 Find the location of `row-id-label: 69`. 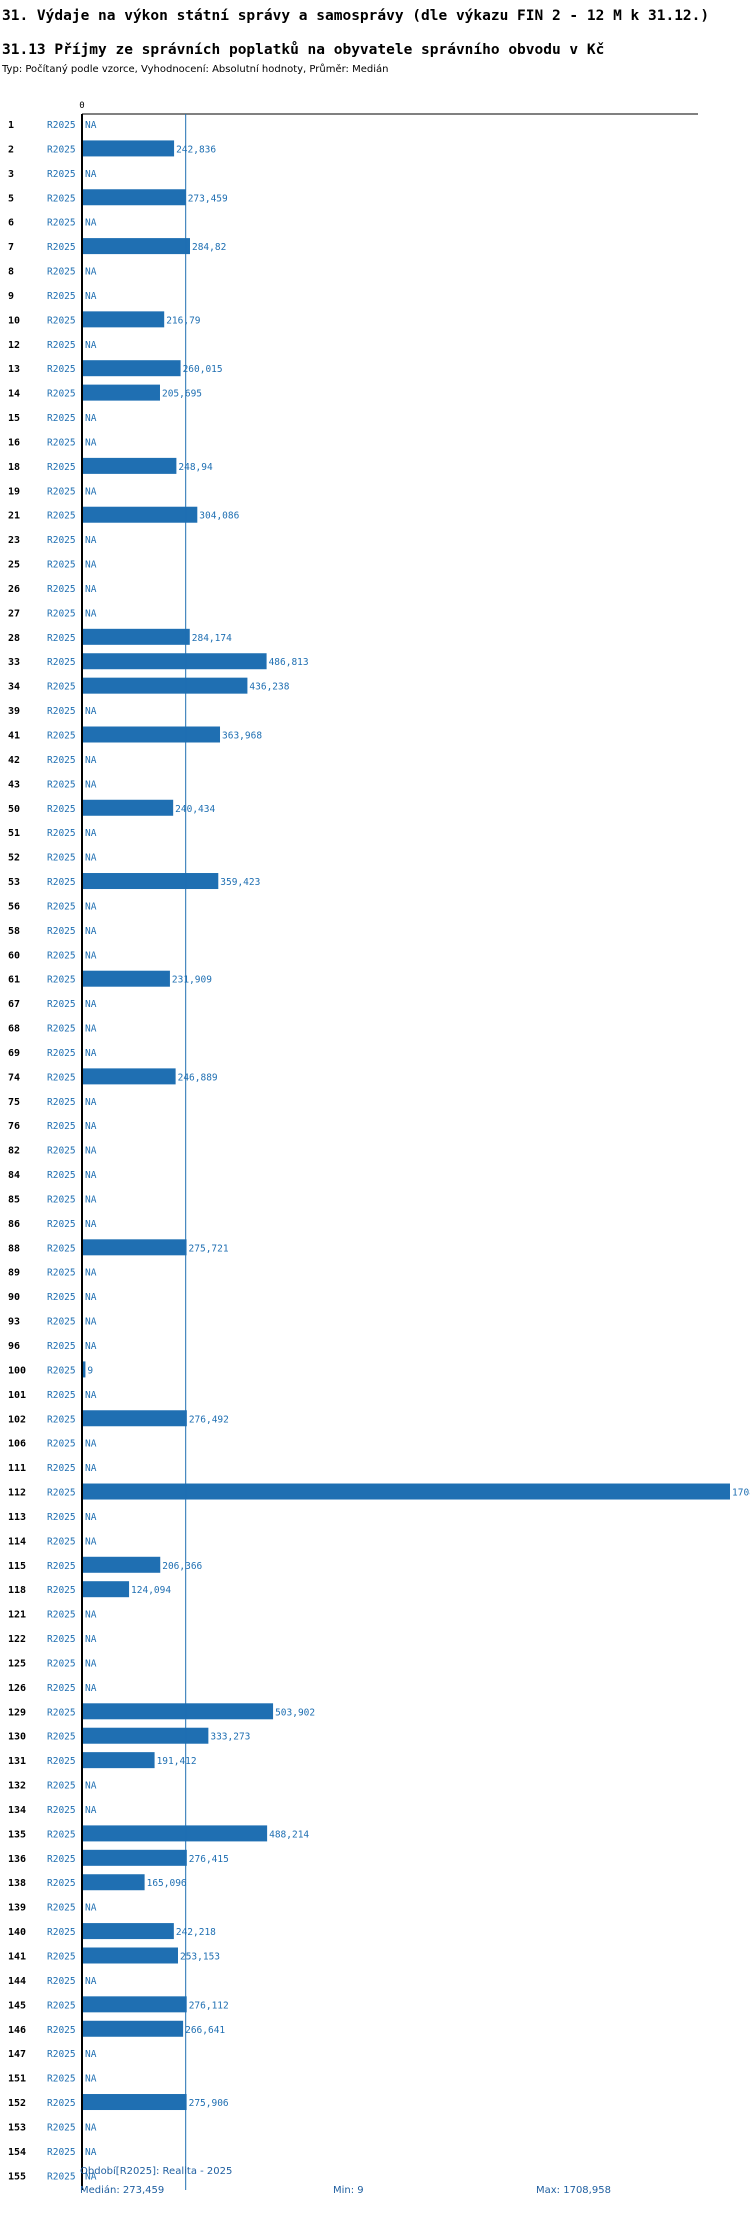

row-id-label: 69 is located at coordinates (14, 1053).